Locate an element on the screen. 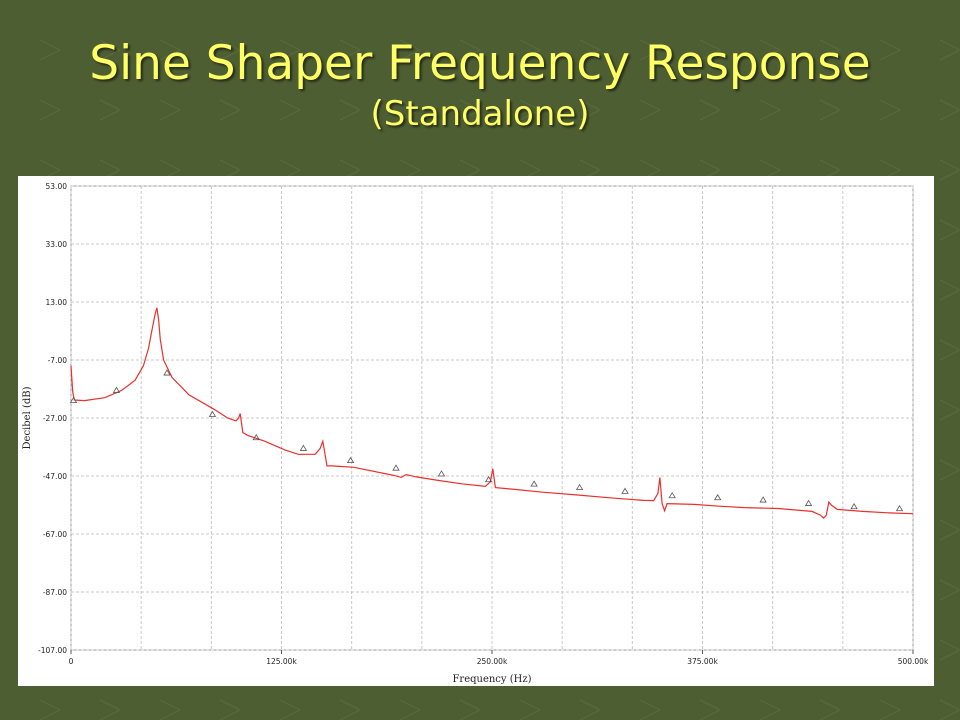 The image size is (960, 720). y-tick-label: -47.00 is located at coordinates (55, 476).